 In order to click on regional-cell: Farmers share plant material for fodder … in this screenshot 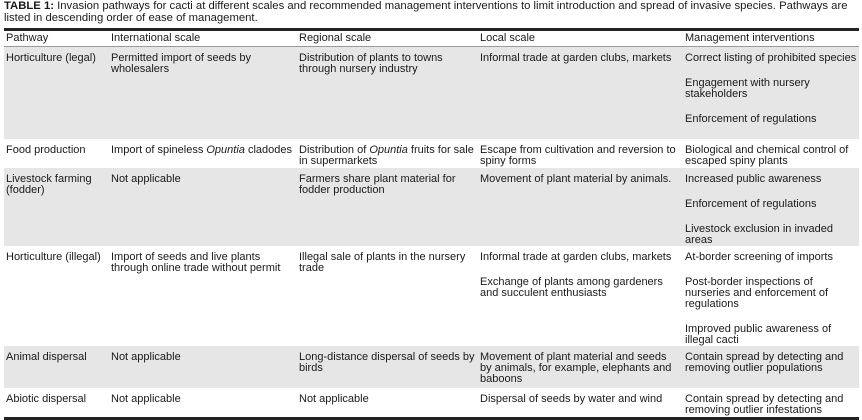, I will do `click(377, 184)`.